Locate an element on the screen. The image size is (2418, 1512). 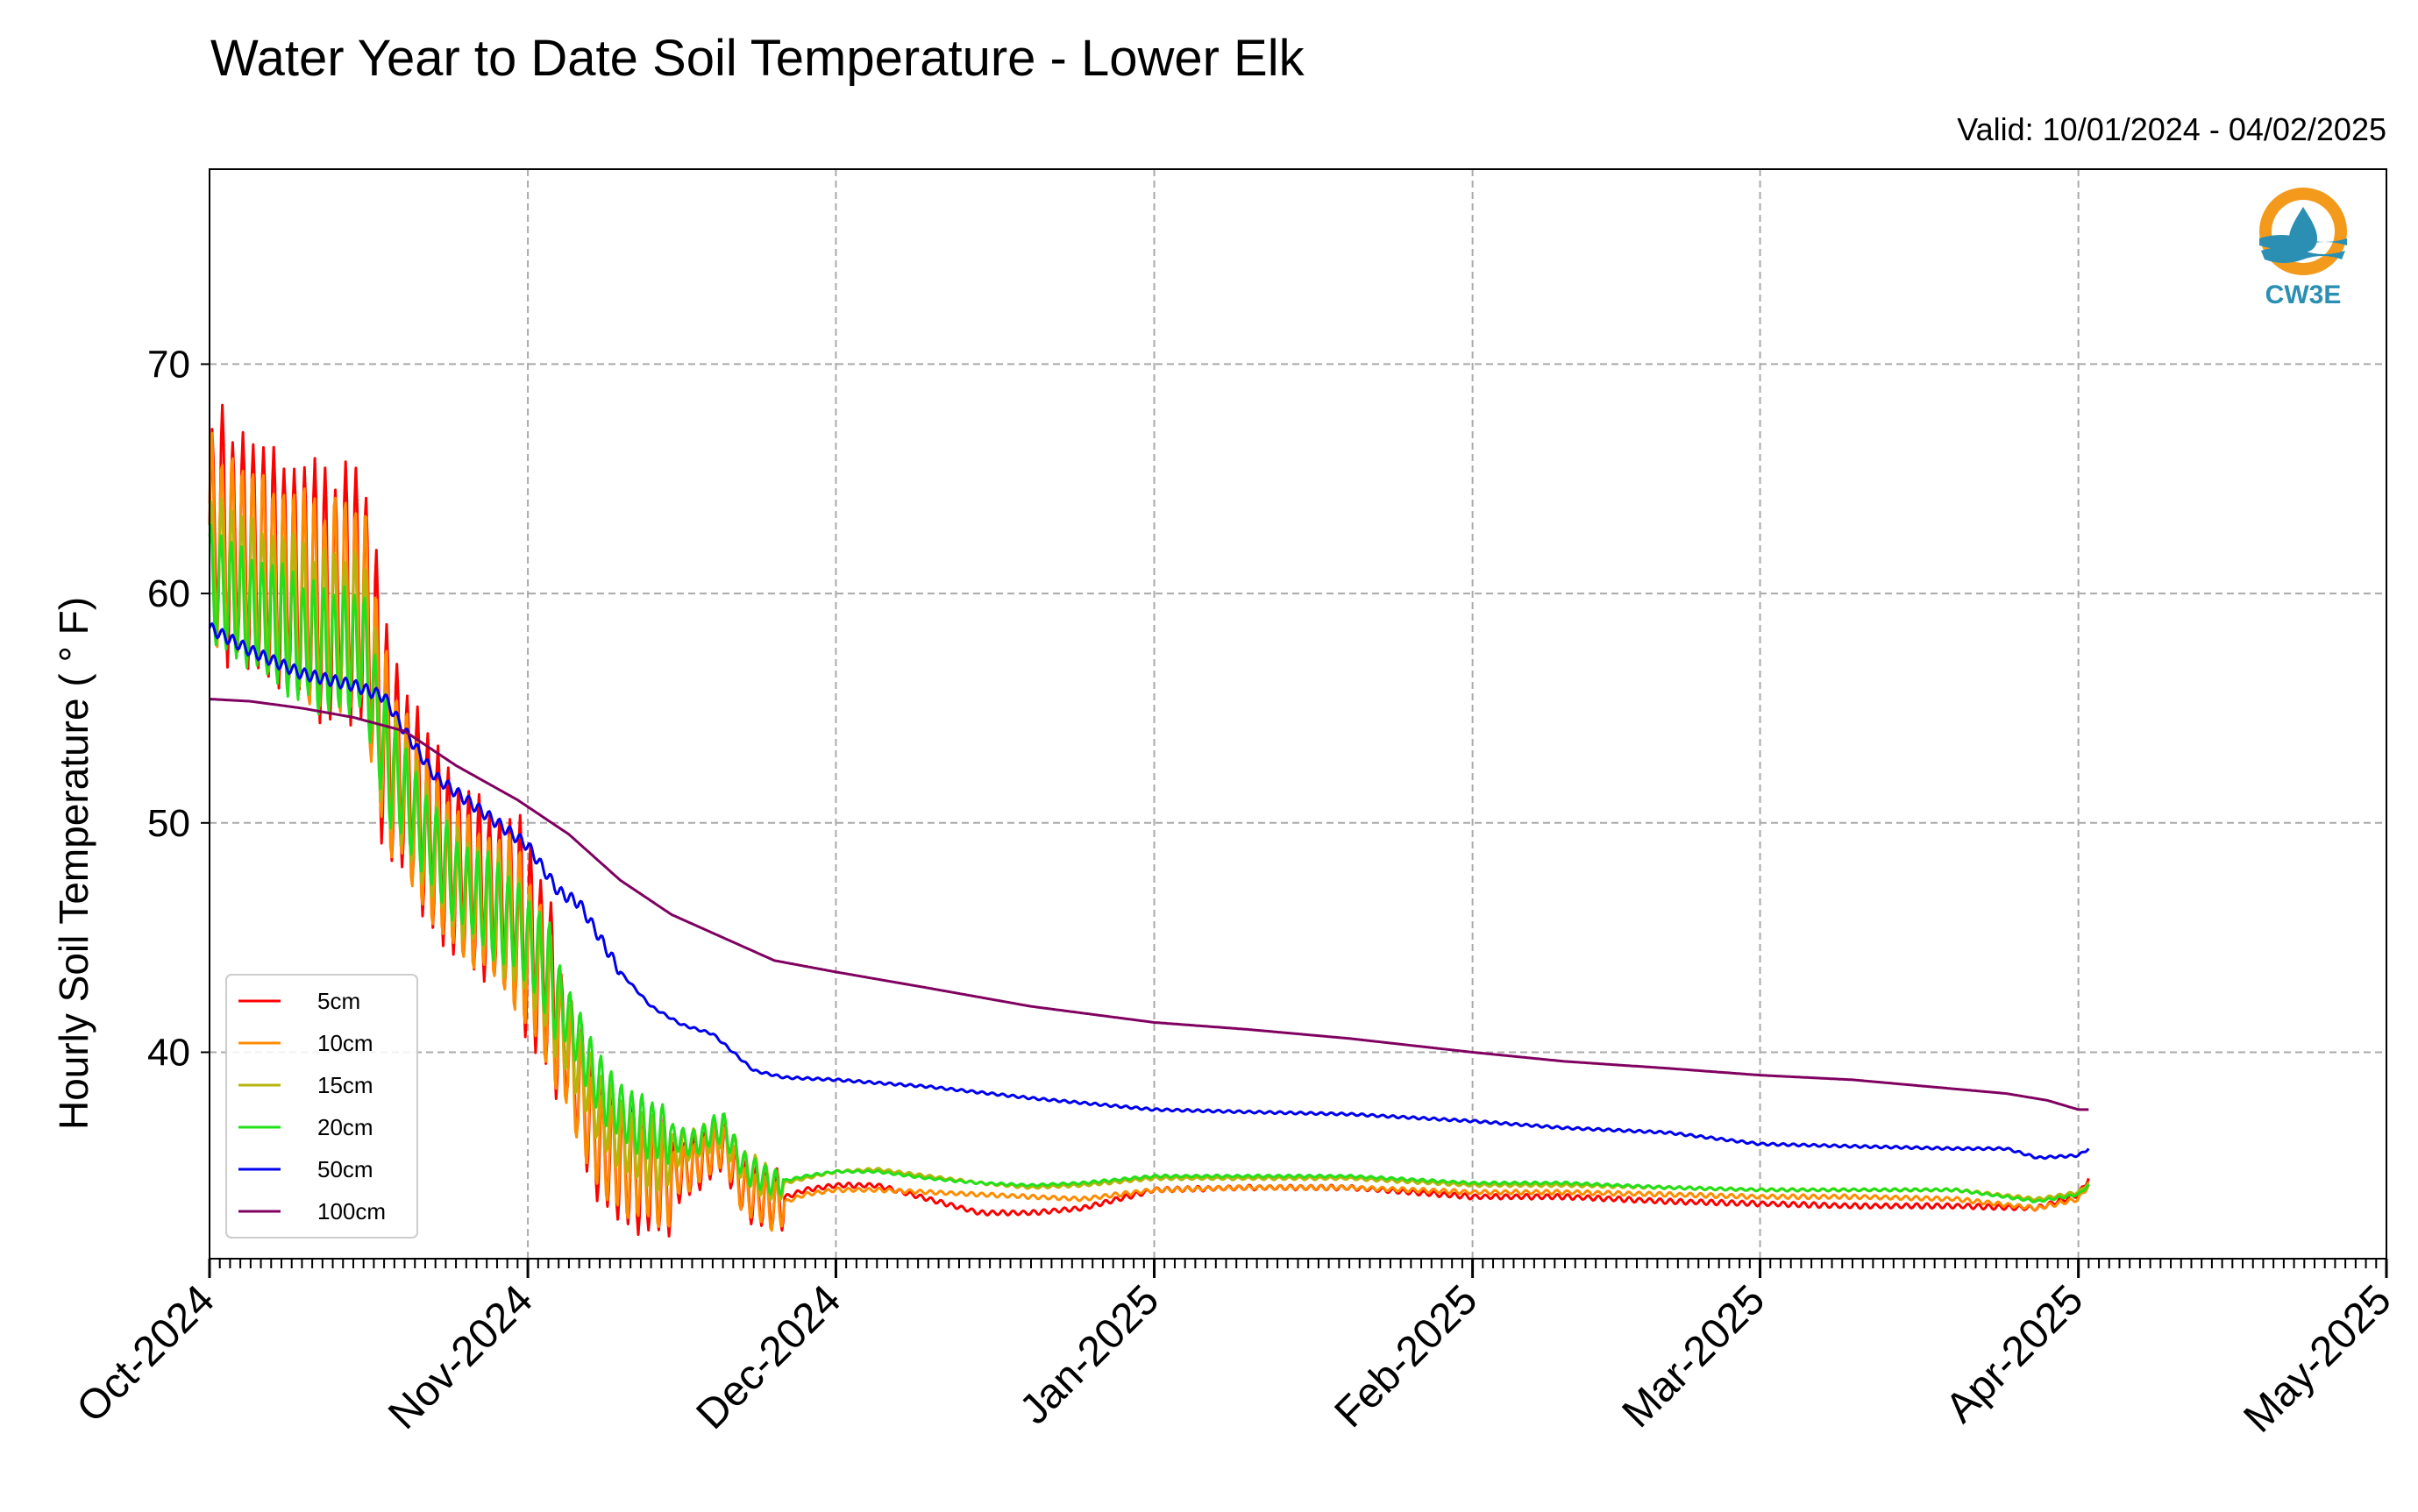
logo-text: CW3E is located at coordinates (2303, 294).